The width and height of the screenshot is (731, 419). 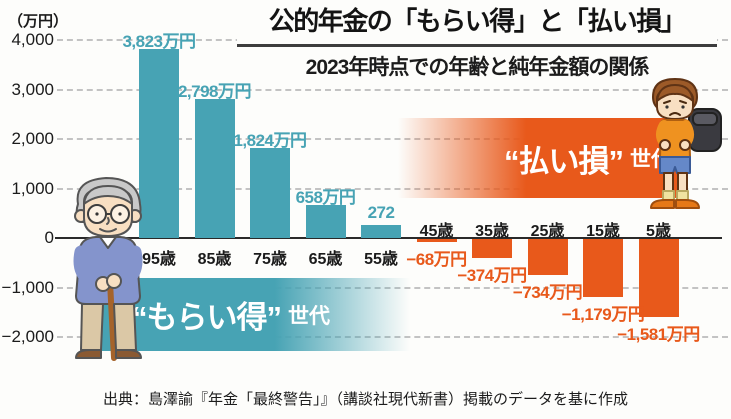 I want to click on y-tick-label--2000: −2,000, so click(x=27, y=336).